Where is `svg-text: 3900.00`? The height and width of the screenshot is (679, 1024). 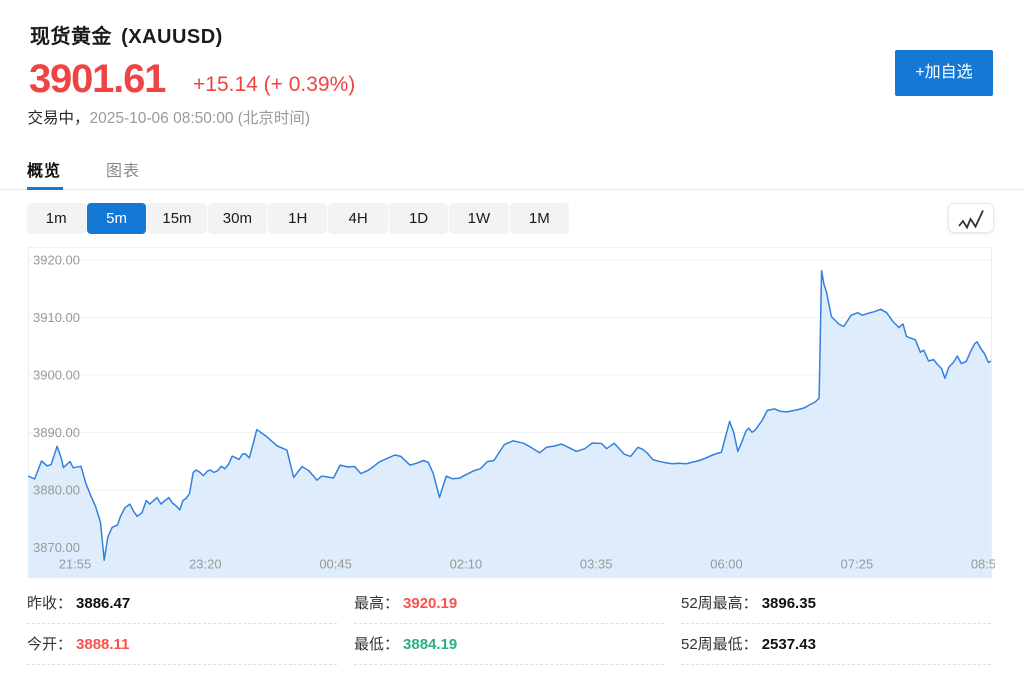 svg-text: 3900.00 is located at coordinates (56, 375).